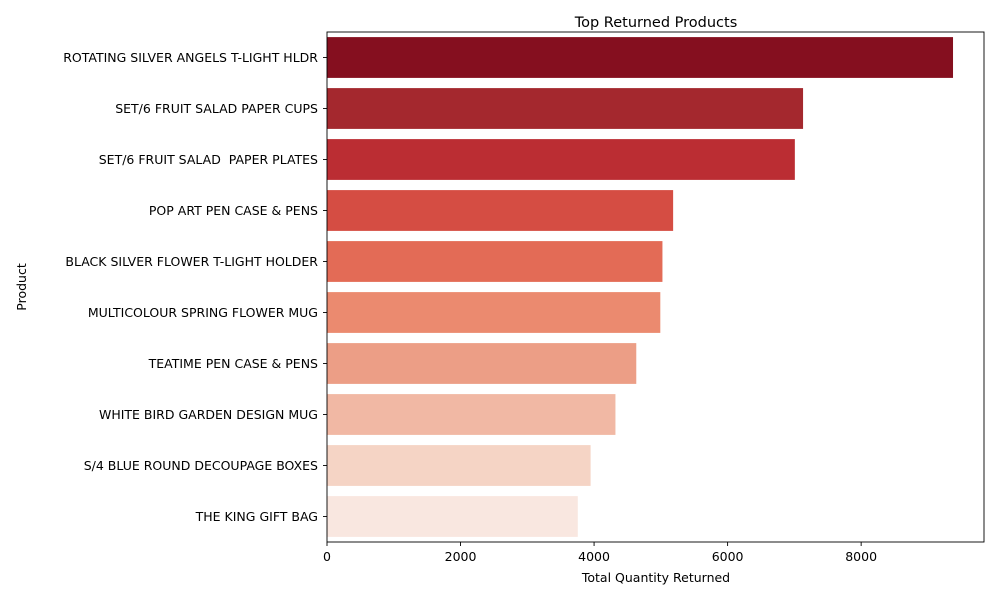  I want to click on y-tick-label: THE KING GIFT BAG, so click(256, 516).